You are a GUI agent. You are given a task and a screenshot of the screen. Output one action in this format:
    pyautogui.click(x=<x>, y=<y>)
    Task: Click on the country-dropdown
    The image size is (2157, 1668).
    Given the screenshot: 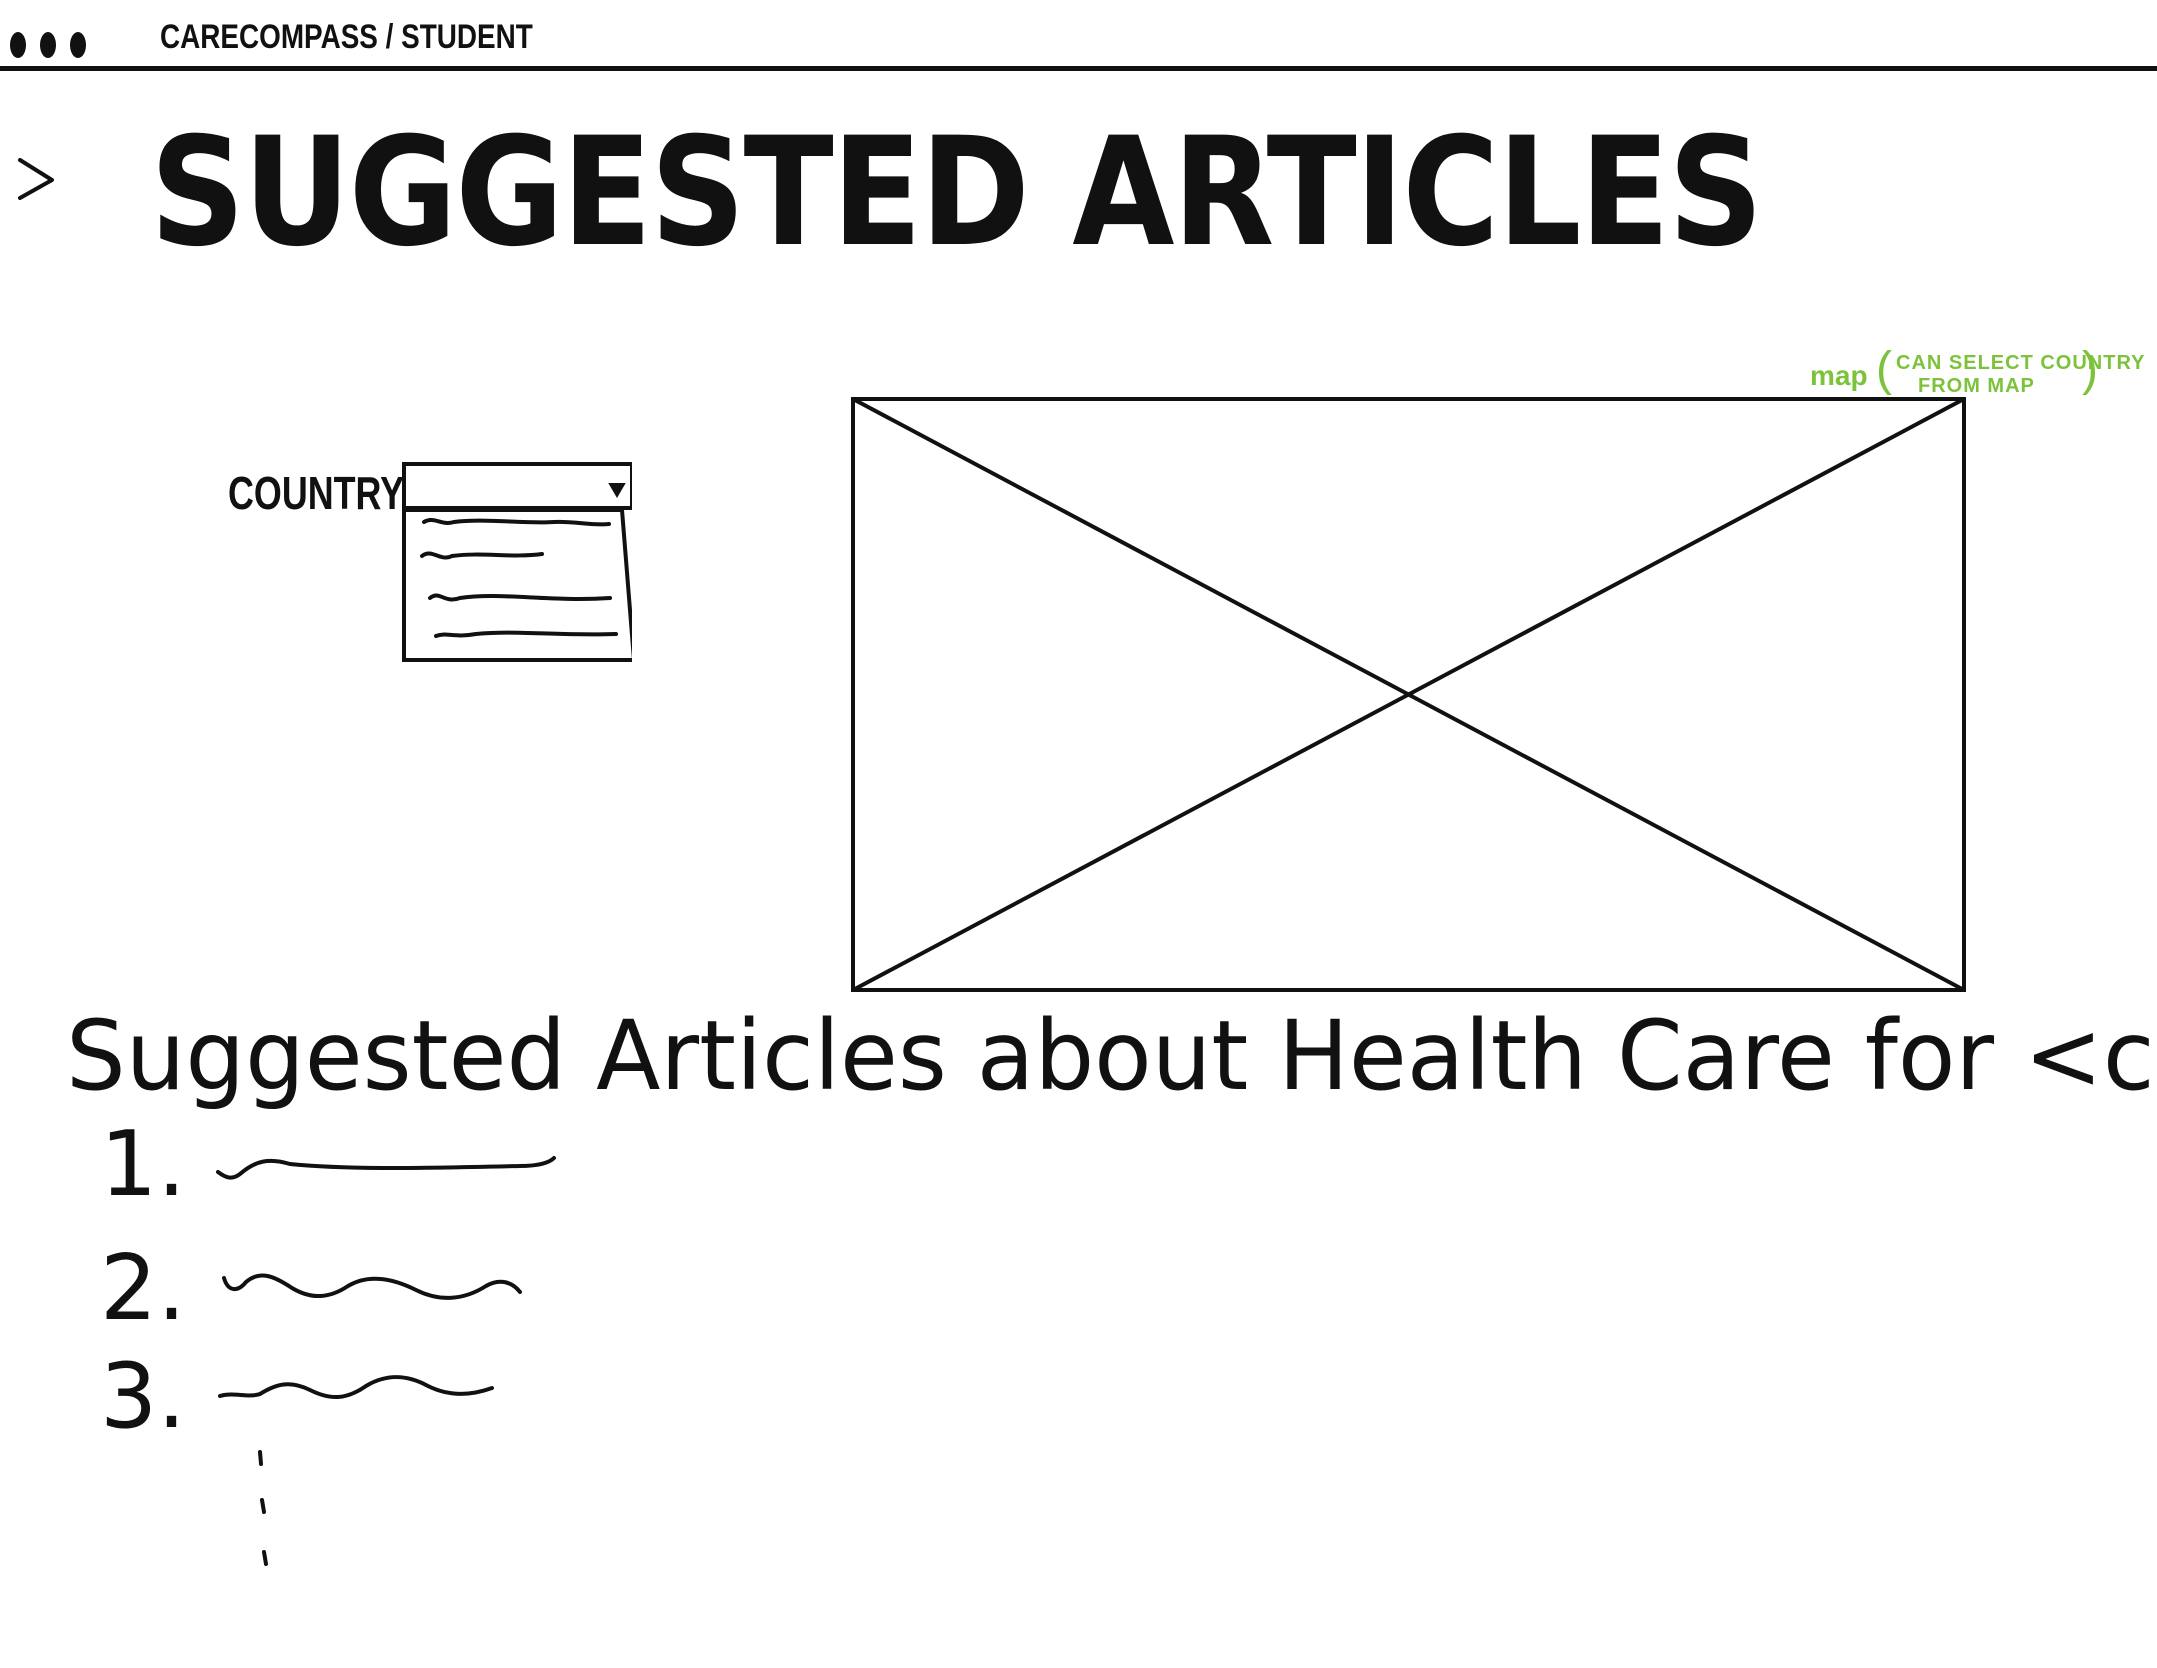 What is the action you would take?
    pyautogui.click(x=517, y=567)
    